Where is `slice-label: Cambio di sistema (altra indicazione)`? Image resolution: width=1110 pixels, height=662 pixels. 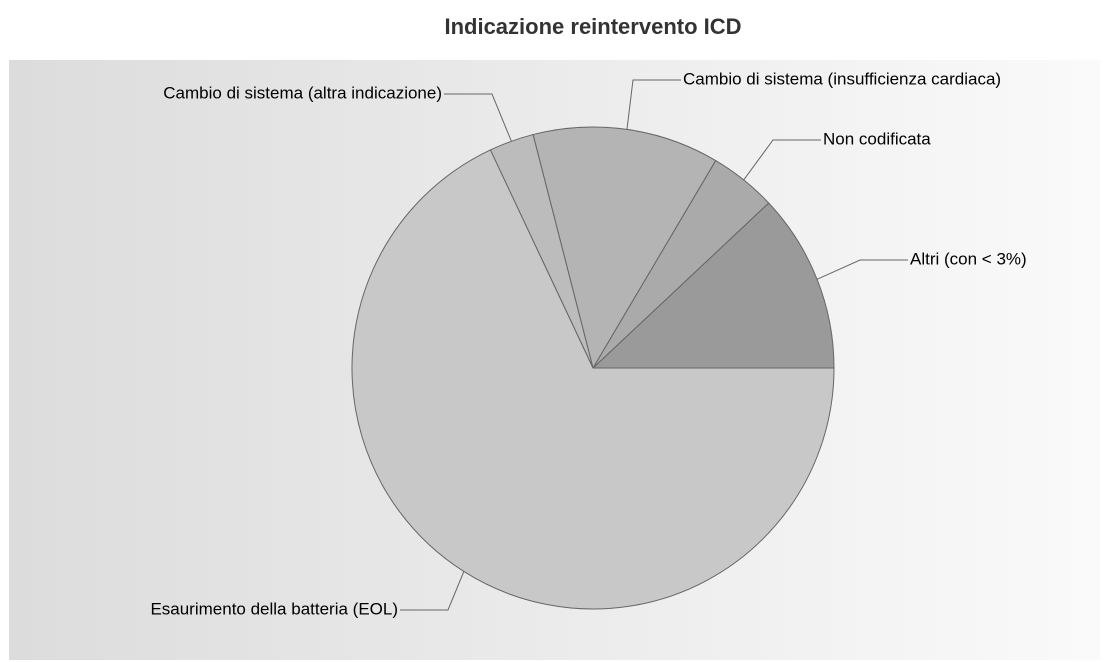 slice-label: Cambio di sistema (altra indicazione) is located at coordinates (302, 92).